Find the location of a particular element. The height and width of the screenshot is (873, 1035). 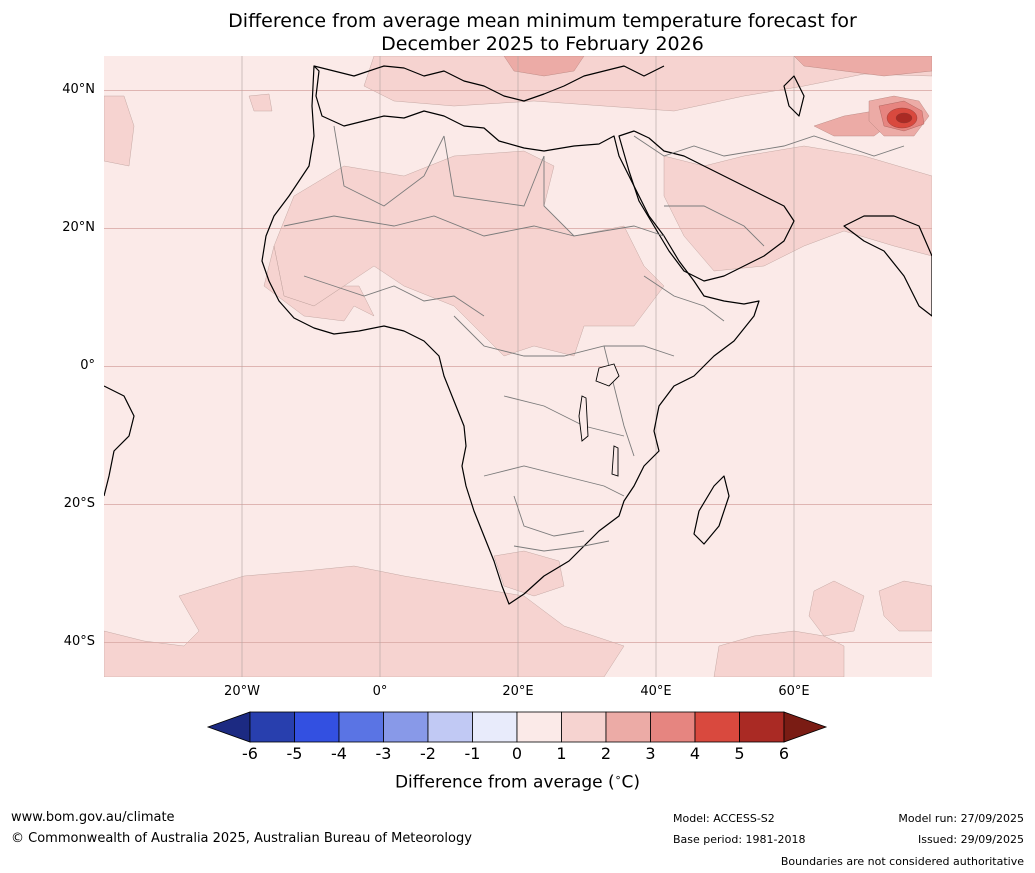

colorbar-tick-label: 1 is located at coordinates (561, 753).